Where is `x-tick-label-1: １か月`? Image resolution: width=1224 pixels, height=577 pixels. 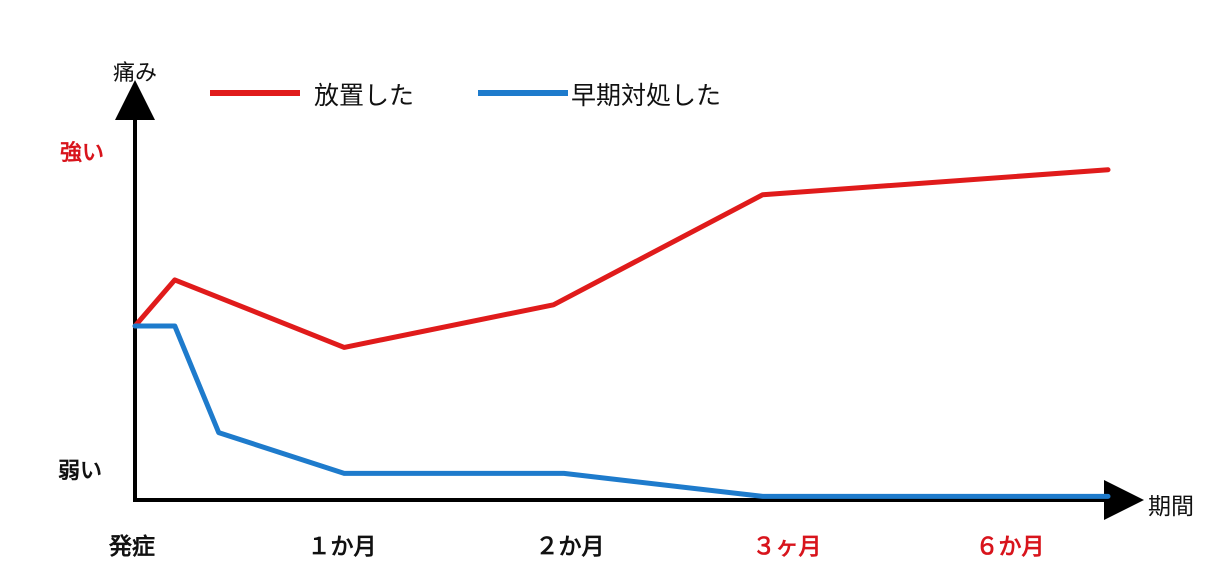 x-tick-label-1: １か月 is located at coordinates (342, 547).